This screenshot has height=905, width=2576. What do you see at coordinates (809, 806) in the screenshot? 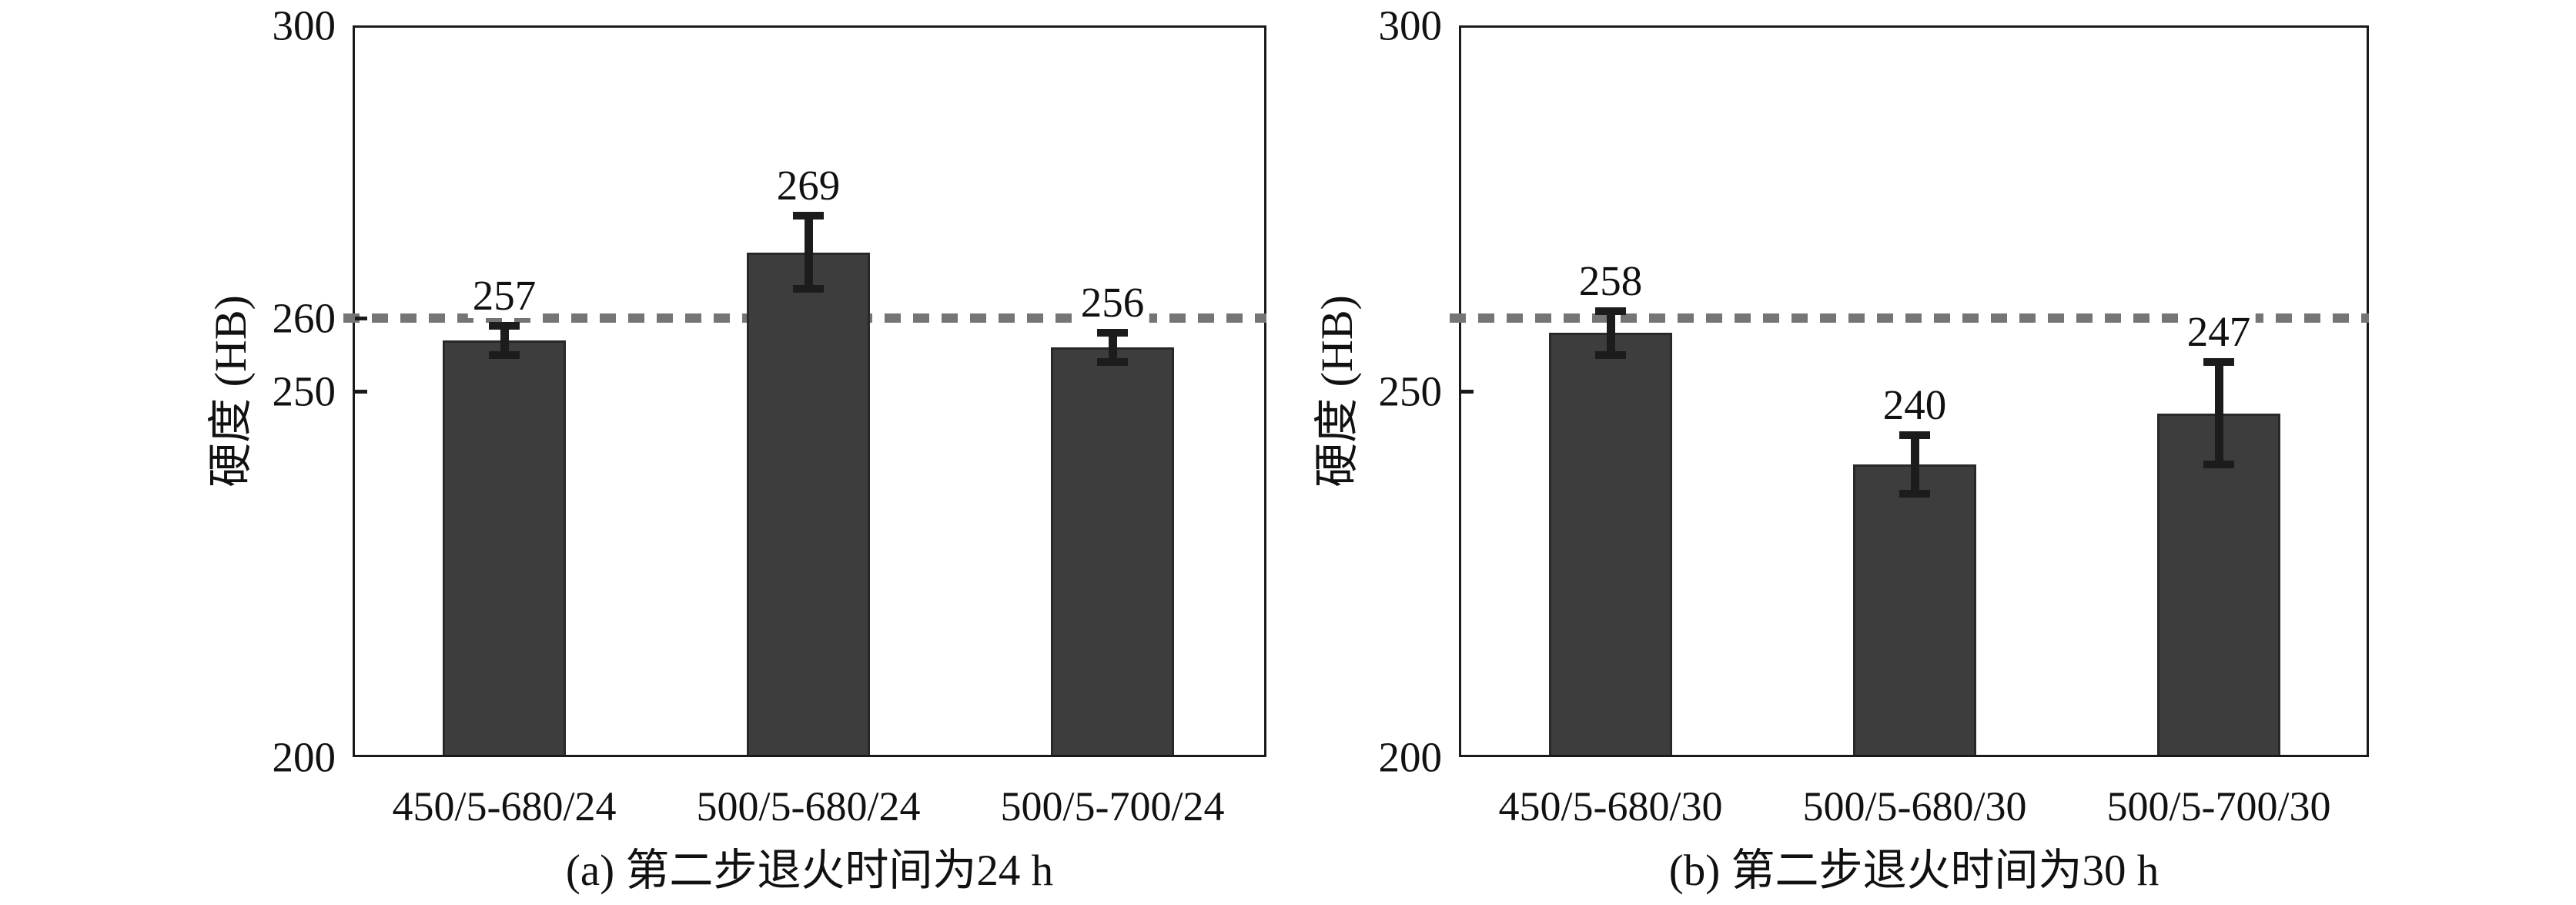
I see `x-tick-label: 500/5-680/24` at bounding box center [809, 806].